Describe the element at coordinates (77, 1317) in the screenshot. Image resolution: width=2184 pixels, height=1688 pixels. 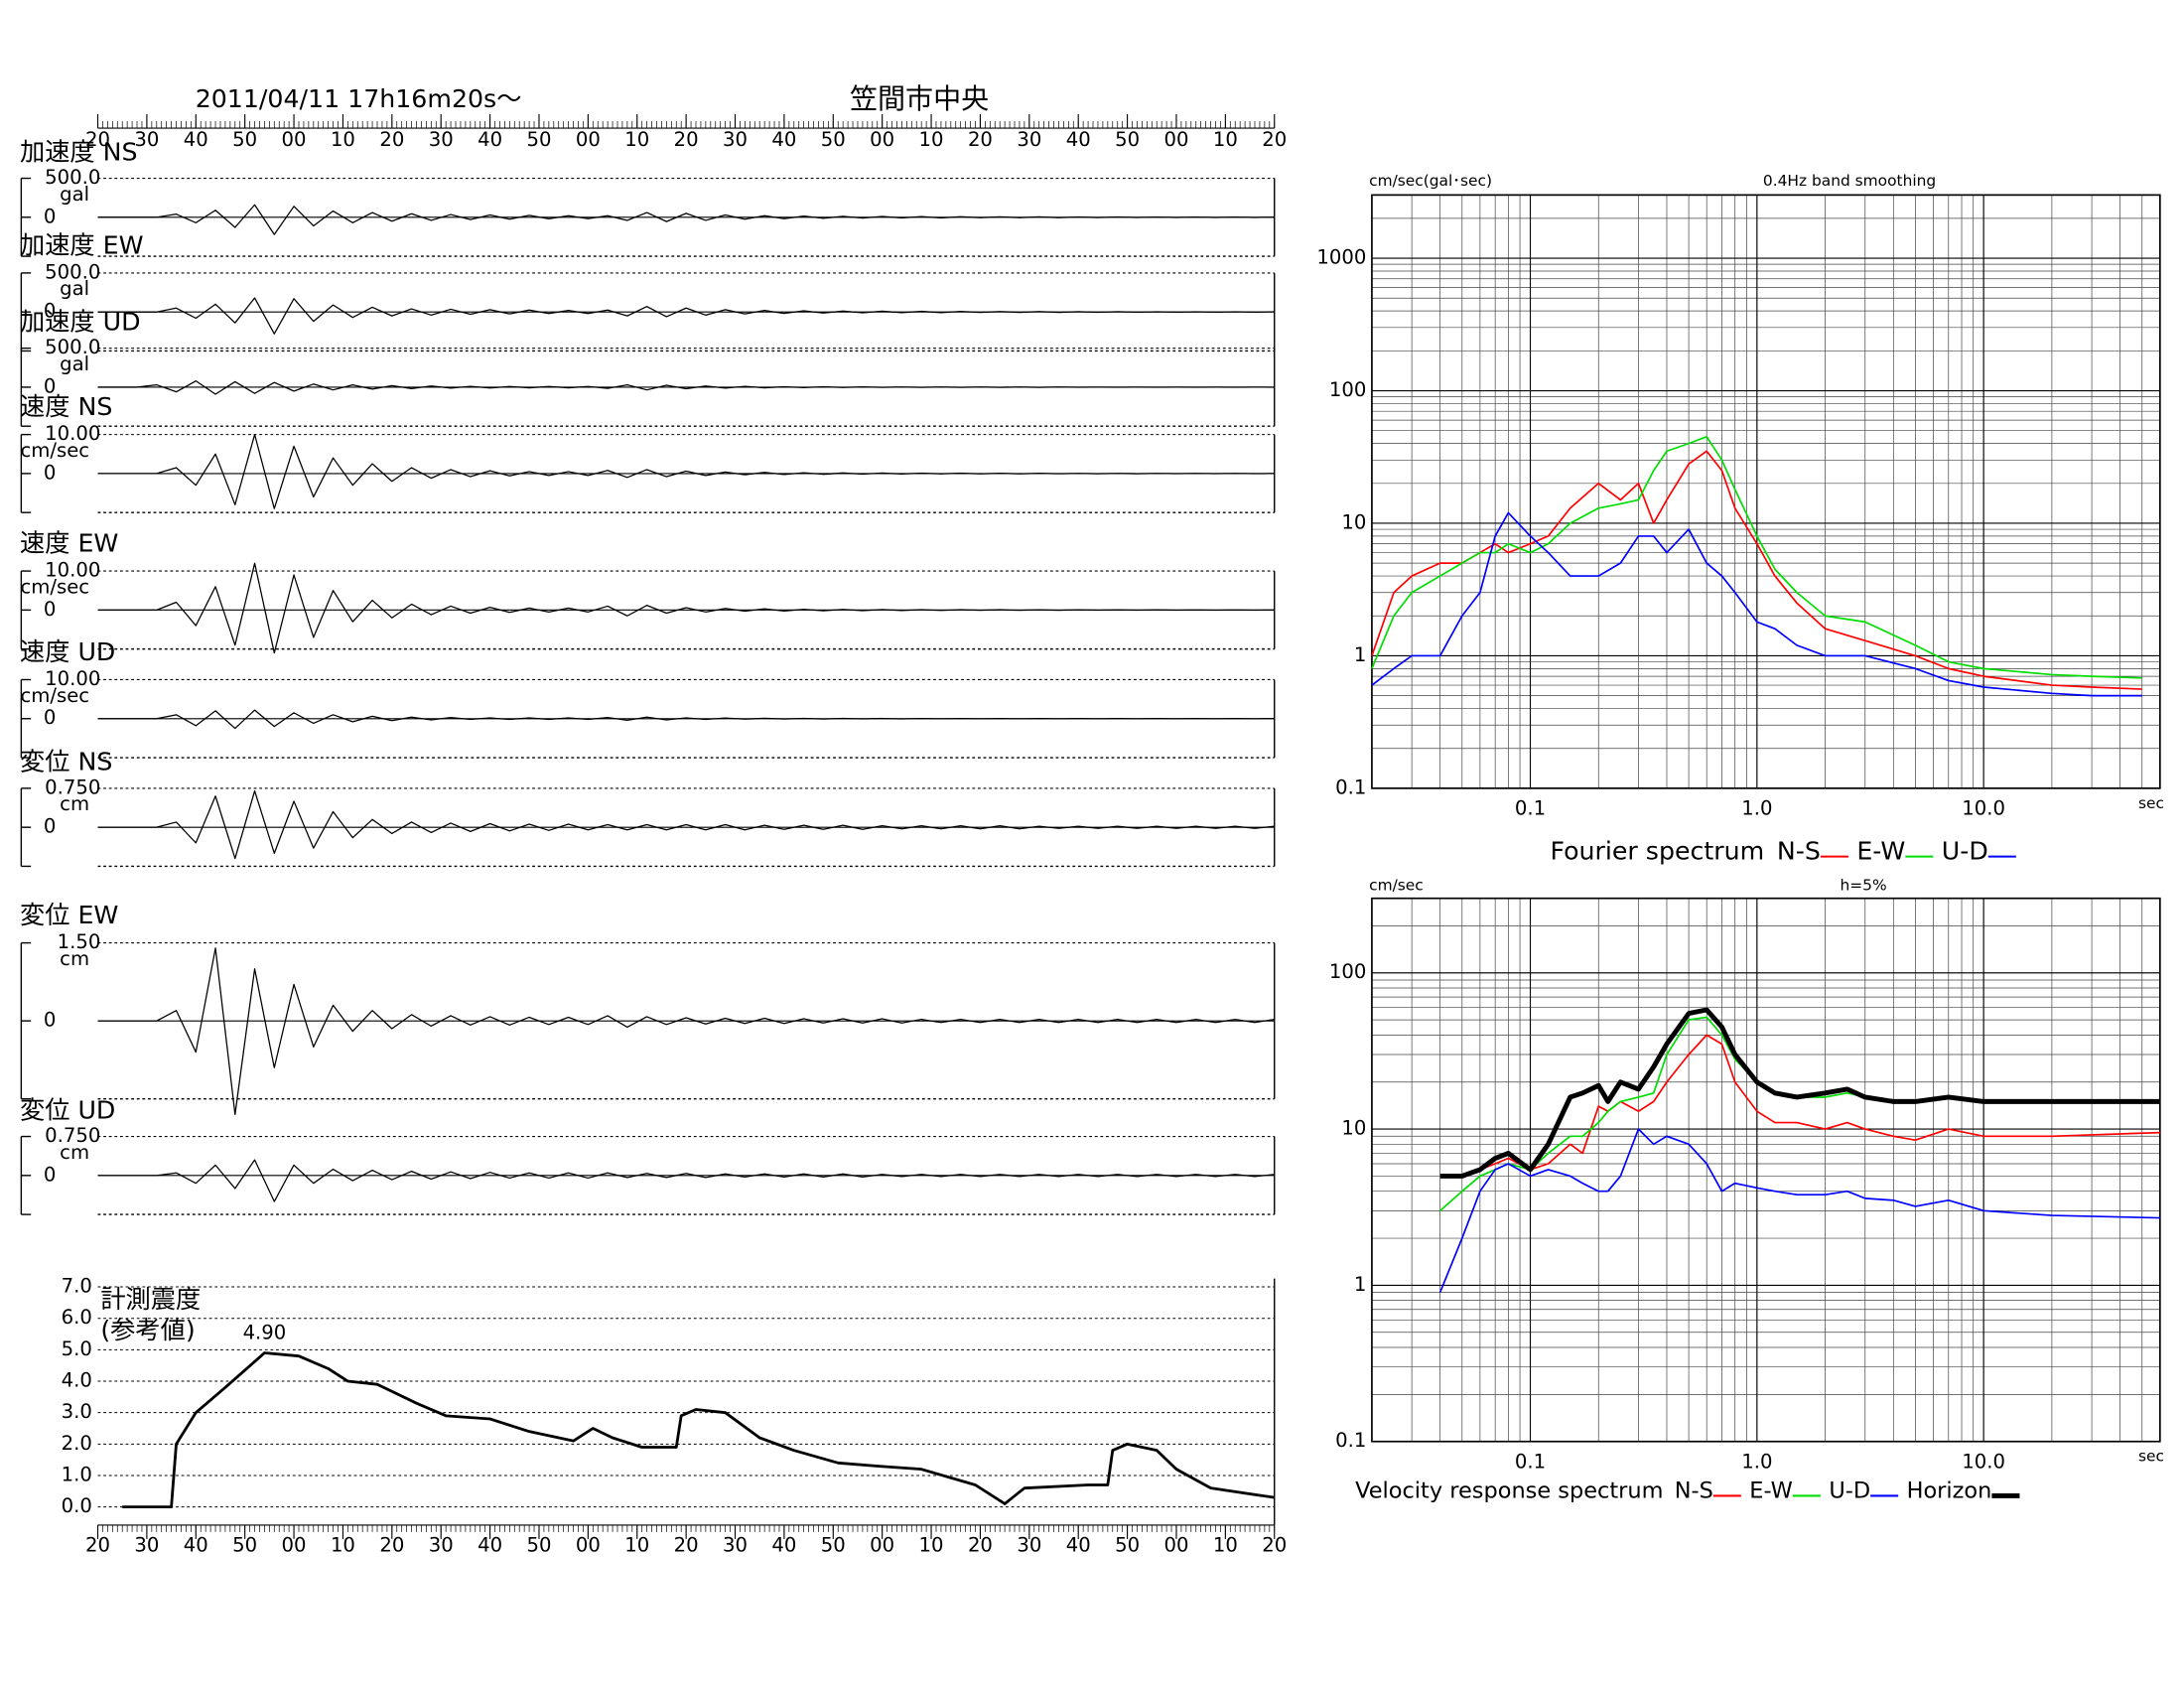
I see `y-tick-label: 6.0` at that location.